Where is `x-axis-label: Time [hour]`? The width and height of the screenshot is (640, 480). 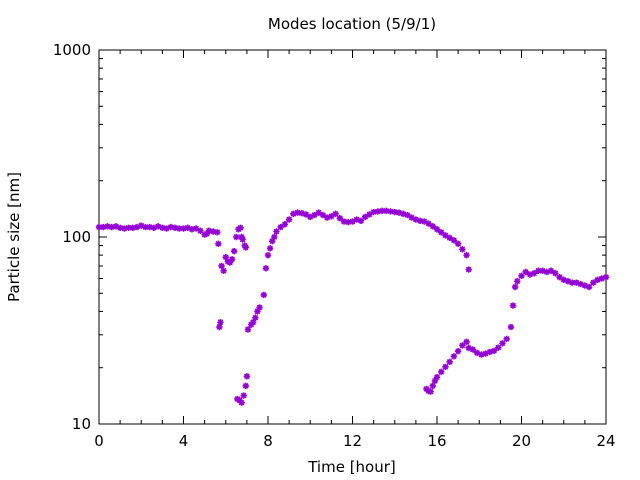
x-axis-label: Time [hour] is located at coordinates (351, 467).